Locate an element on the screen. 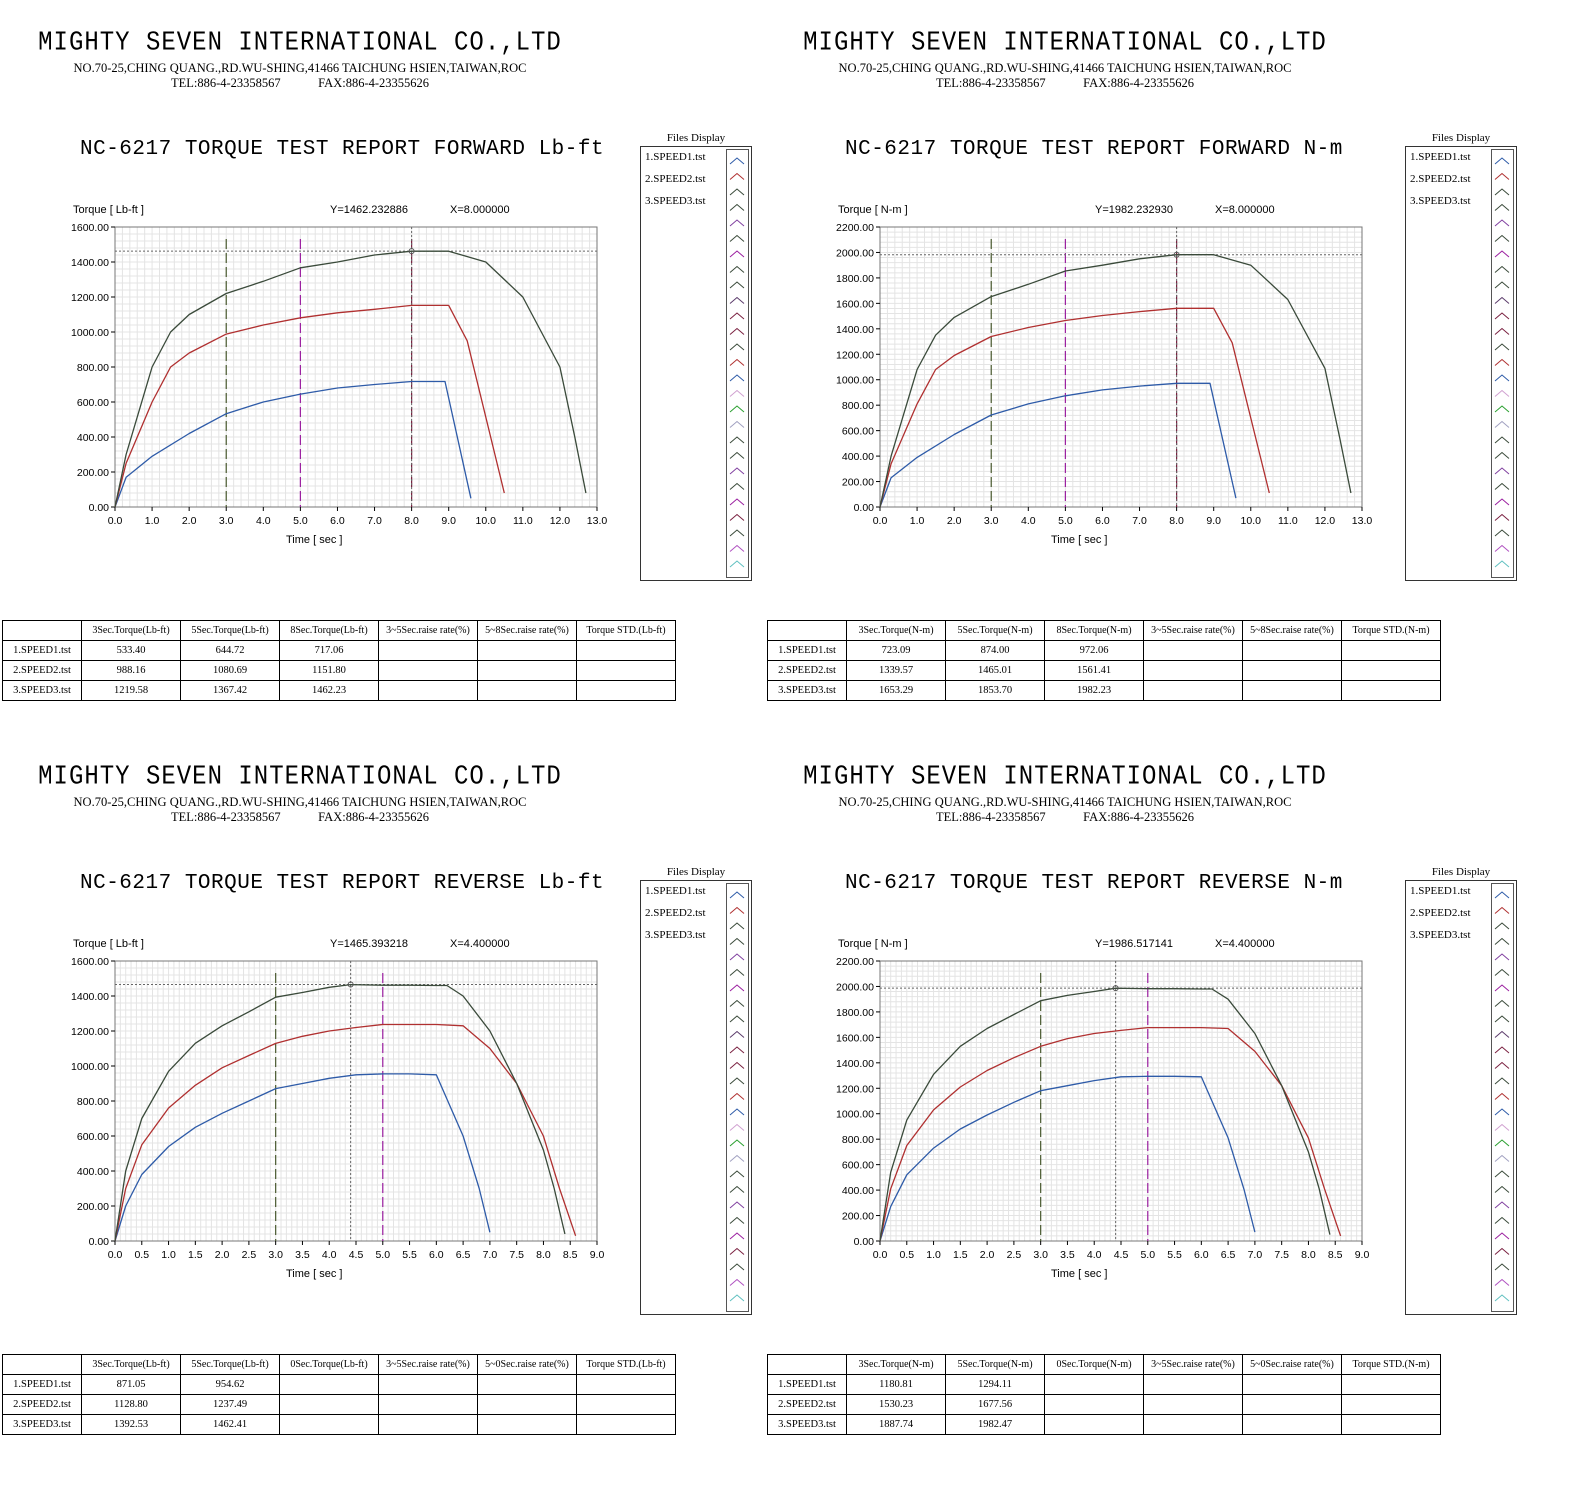 The width and height of the screenshot is (1596, 1494). table-cell: 533.40 is located at coordinates (131, 650).